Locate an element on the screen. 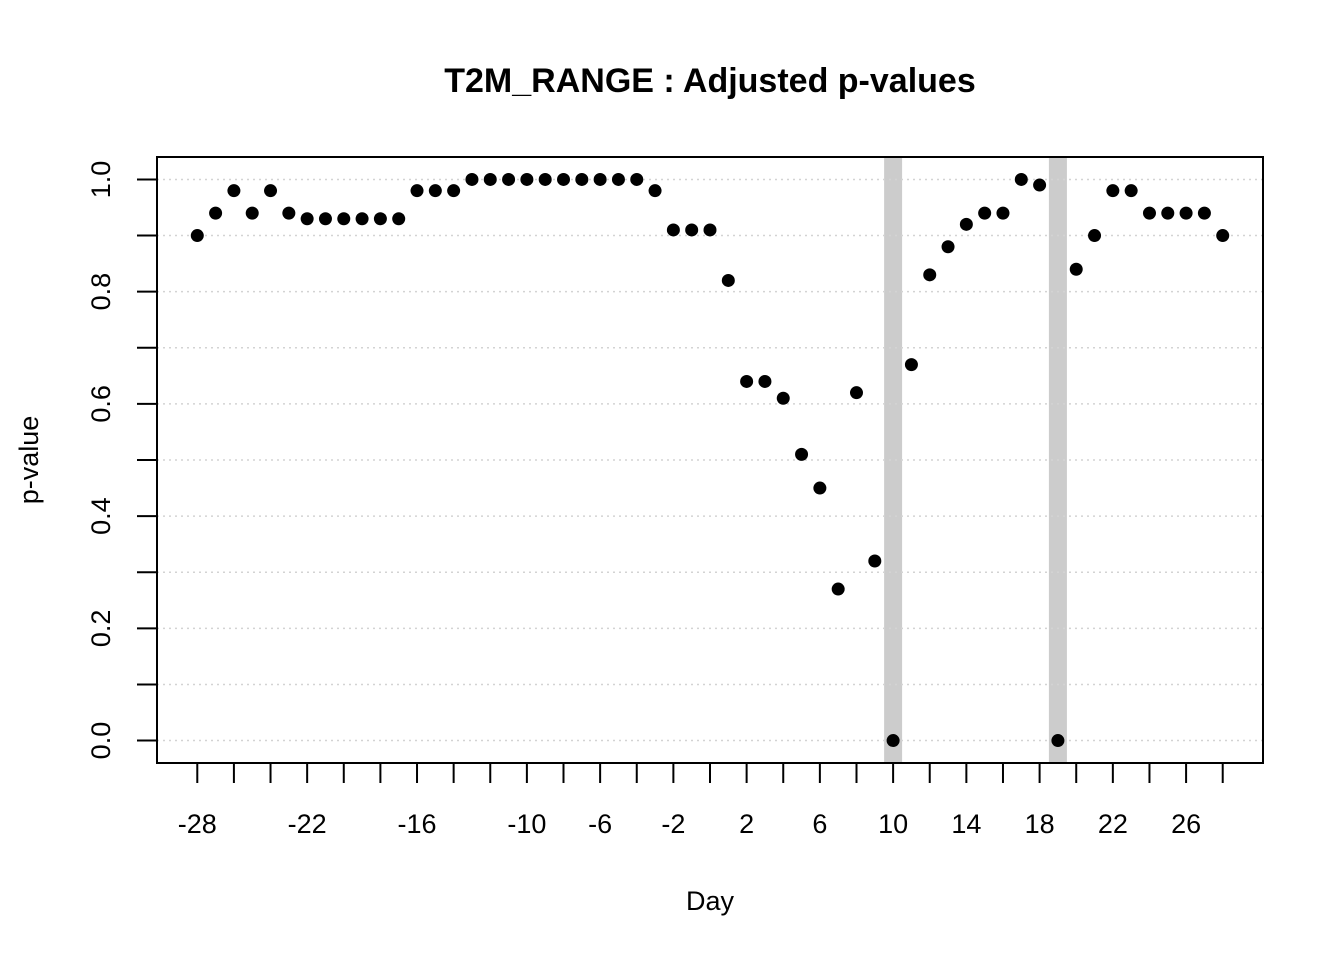 This screenshot has height=960, width=1344. x-tick-label: -6 is located at coordinates (600, 824).